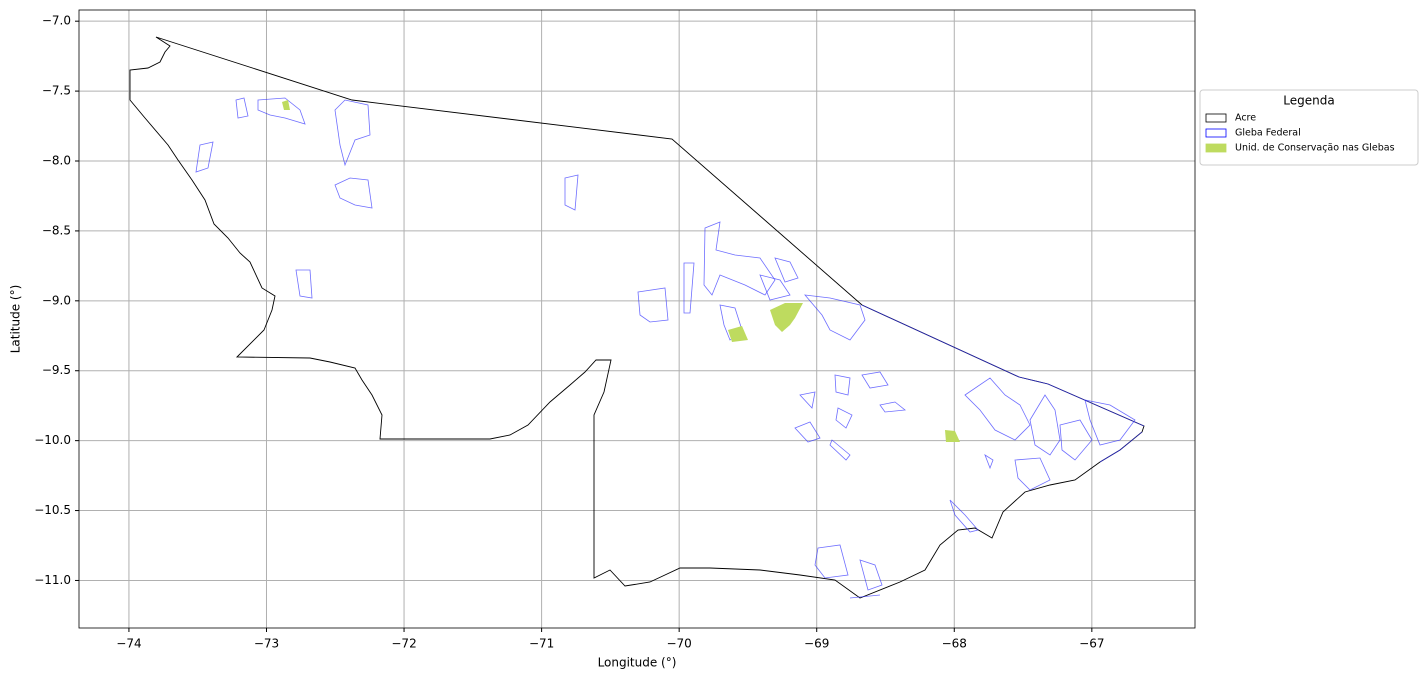  What do you see at coordinates (954, 644) in the screenshot?
I see `x-tick-label: −68` at bounding box center [954, 644].